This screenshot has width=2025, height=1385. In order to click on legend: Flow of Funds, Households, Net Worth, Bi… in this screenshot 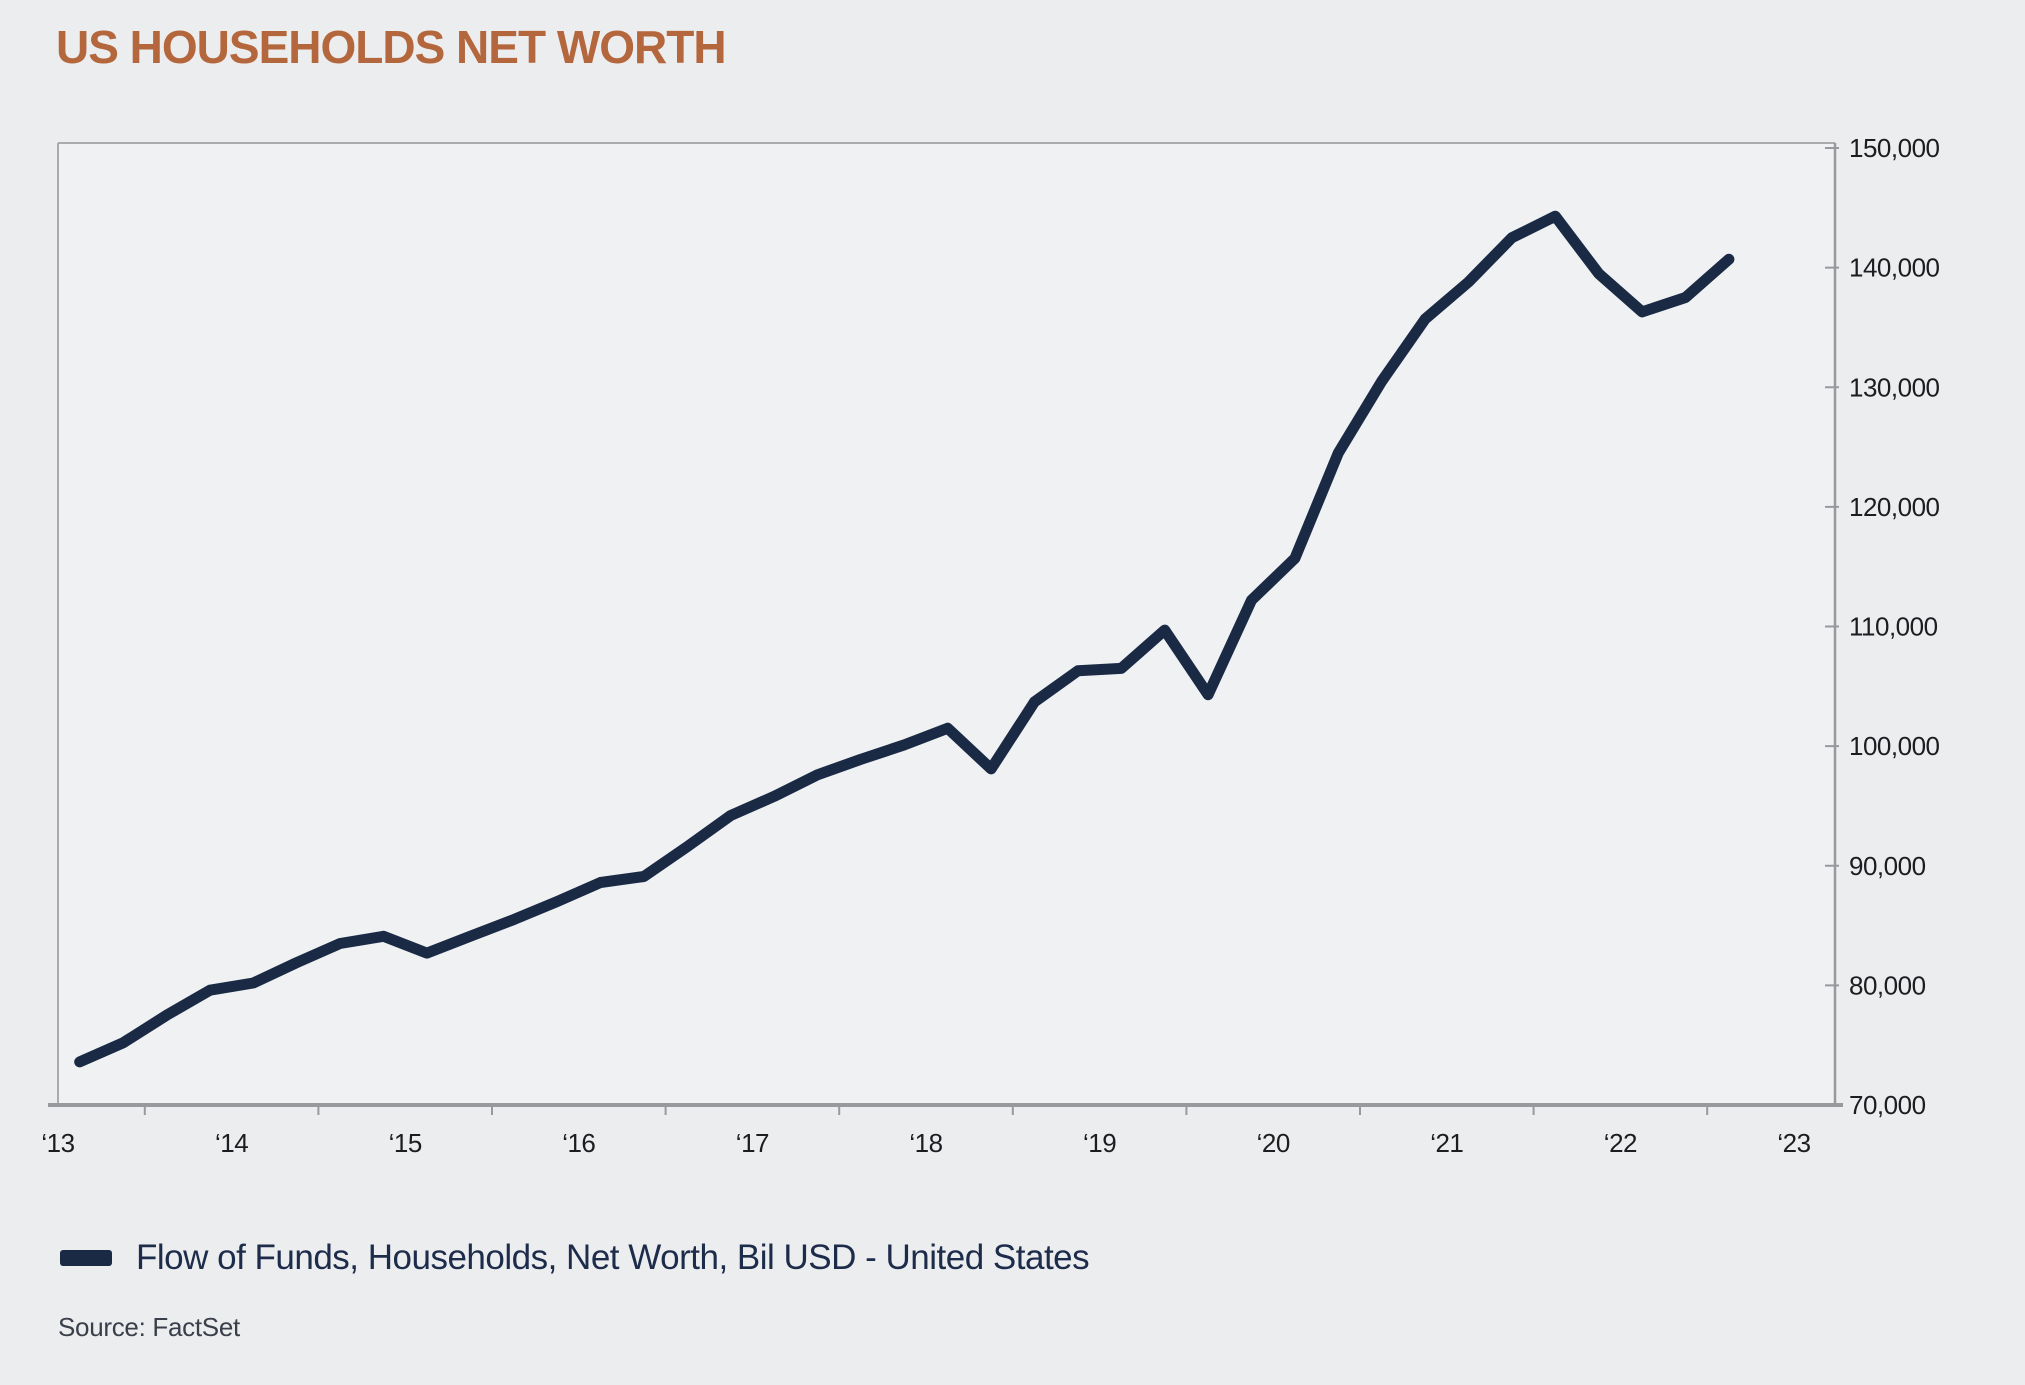, I will do `click(575, 1258)`.